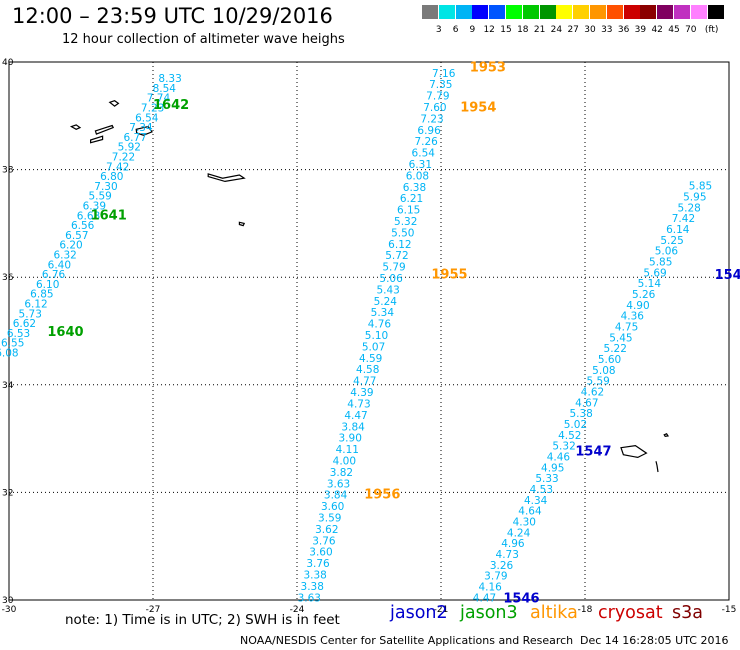 The image size is (740, 650). Describe the element at coordinates (70, 246) in the screenshot. I see `swh-value-jason3: 6.20` at that location.